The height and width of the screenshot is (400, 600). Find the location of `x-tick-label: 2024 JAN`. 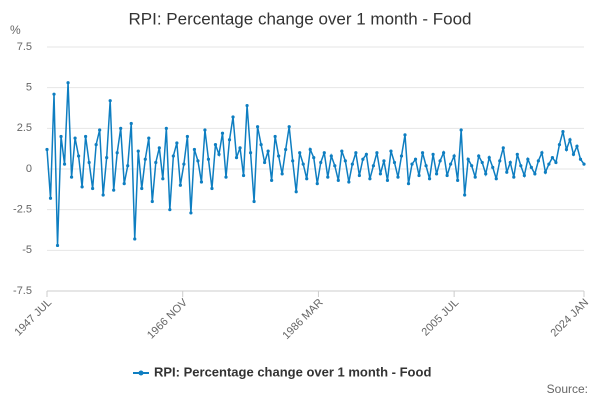

x-tick-label: 2024 JAN is located at coordinates (570, 318).